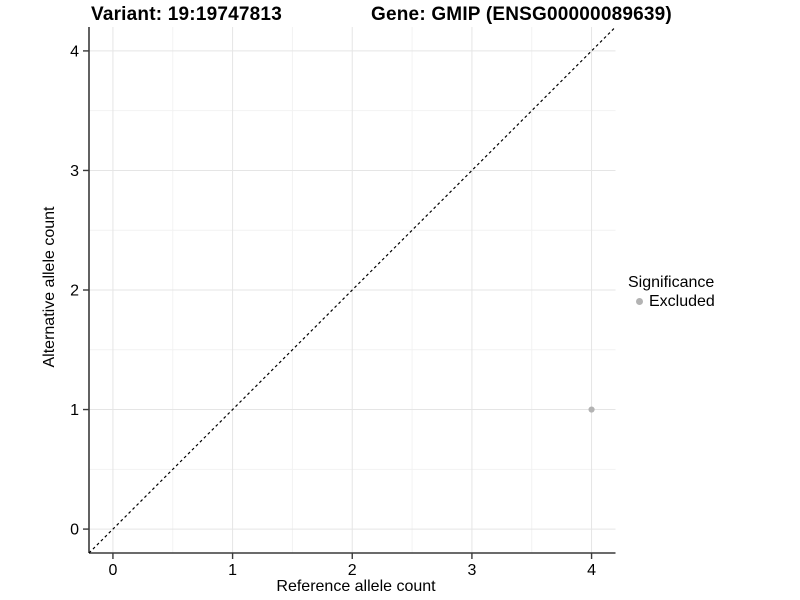 This screenshot has width=800, height=600. What do you see at coordinates (471, 570) in the screenshot?
I see `x-tick-label: 3` at bounding box center [471, 570].